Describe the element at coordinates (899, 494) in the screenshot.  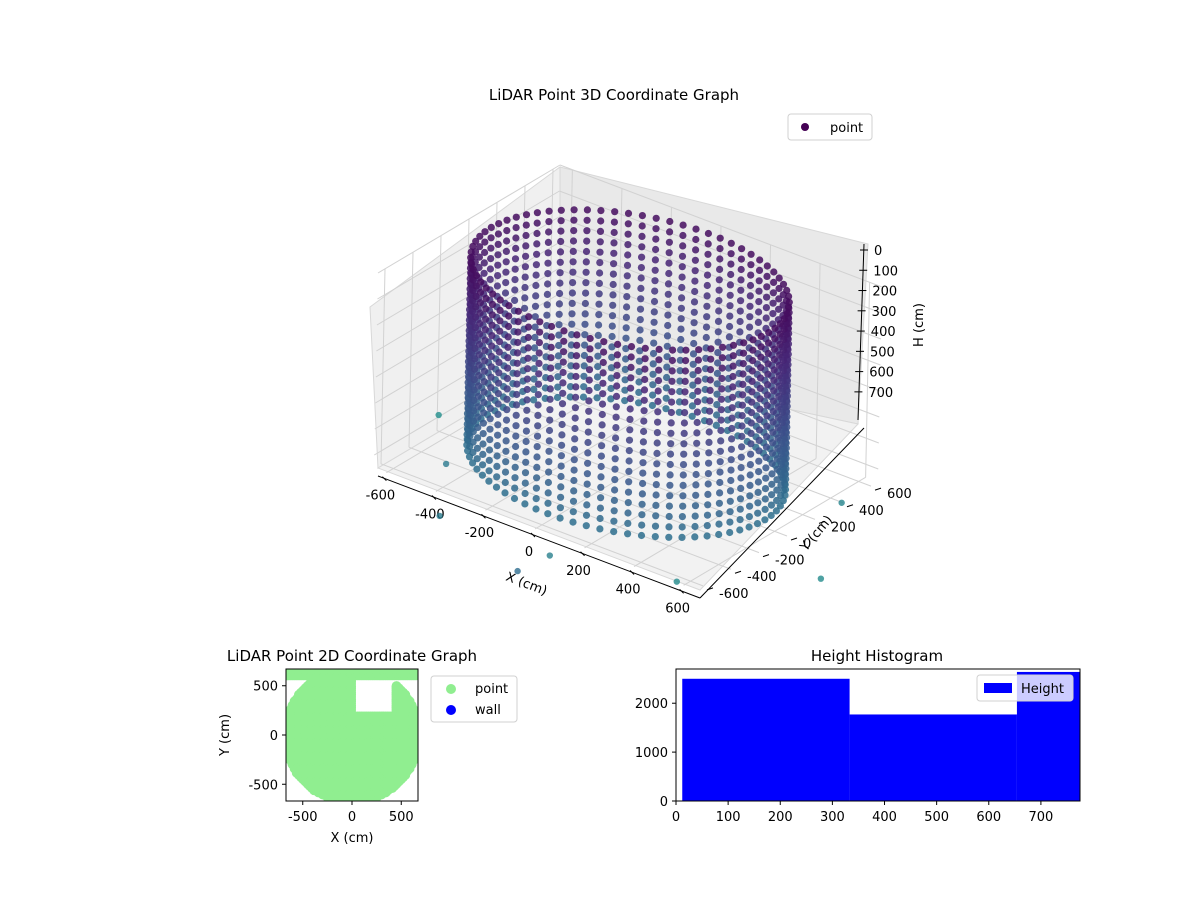
I see `y-tick-label: 600` at that location.